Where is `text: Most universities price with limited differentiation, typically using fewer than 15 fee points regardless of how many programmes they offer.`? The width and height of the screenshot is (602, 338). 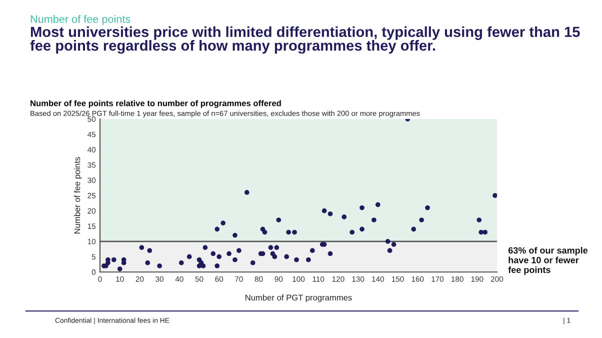 text: Most universities price with limited differentiation, typically using fewer than 15 fee points regardless of how many programmes they offer. is located at coordinates (305, 40).